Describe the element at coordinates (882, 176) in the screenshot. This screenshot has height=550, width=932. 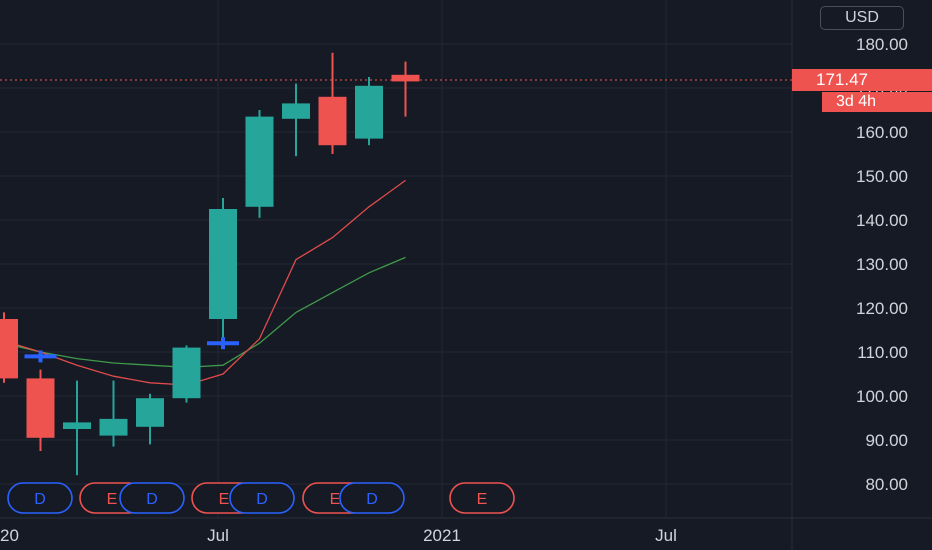
I see `y-tick-label: 150.00` at that location.